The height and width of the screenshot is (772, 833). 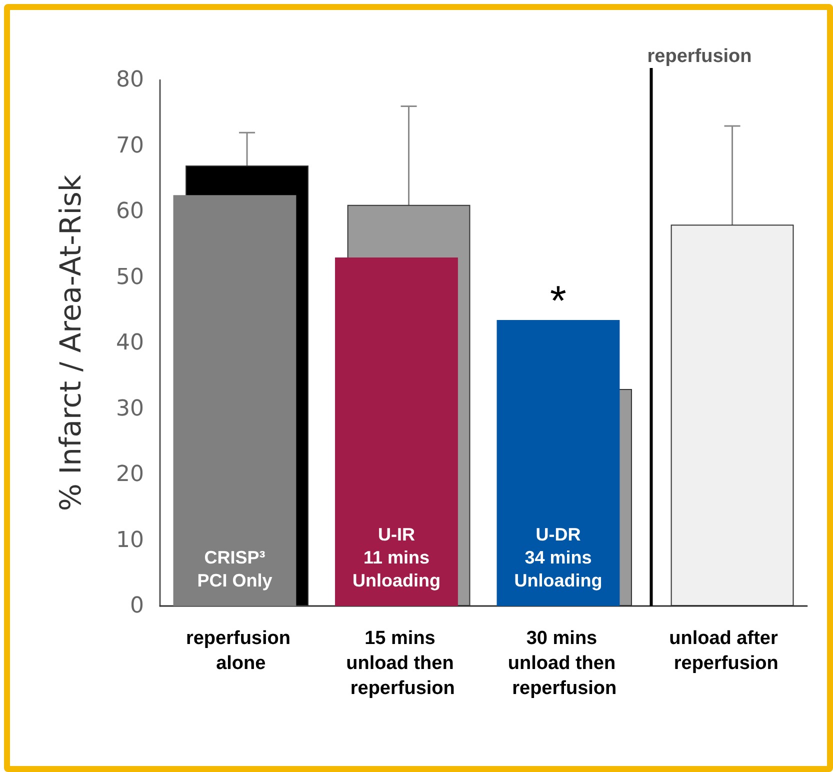 I want to click on y-axis-title: % Infarct / Area-At-Risk, so click(x=71, y=343).